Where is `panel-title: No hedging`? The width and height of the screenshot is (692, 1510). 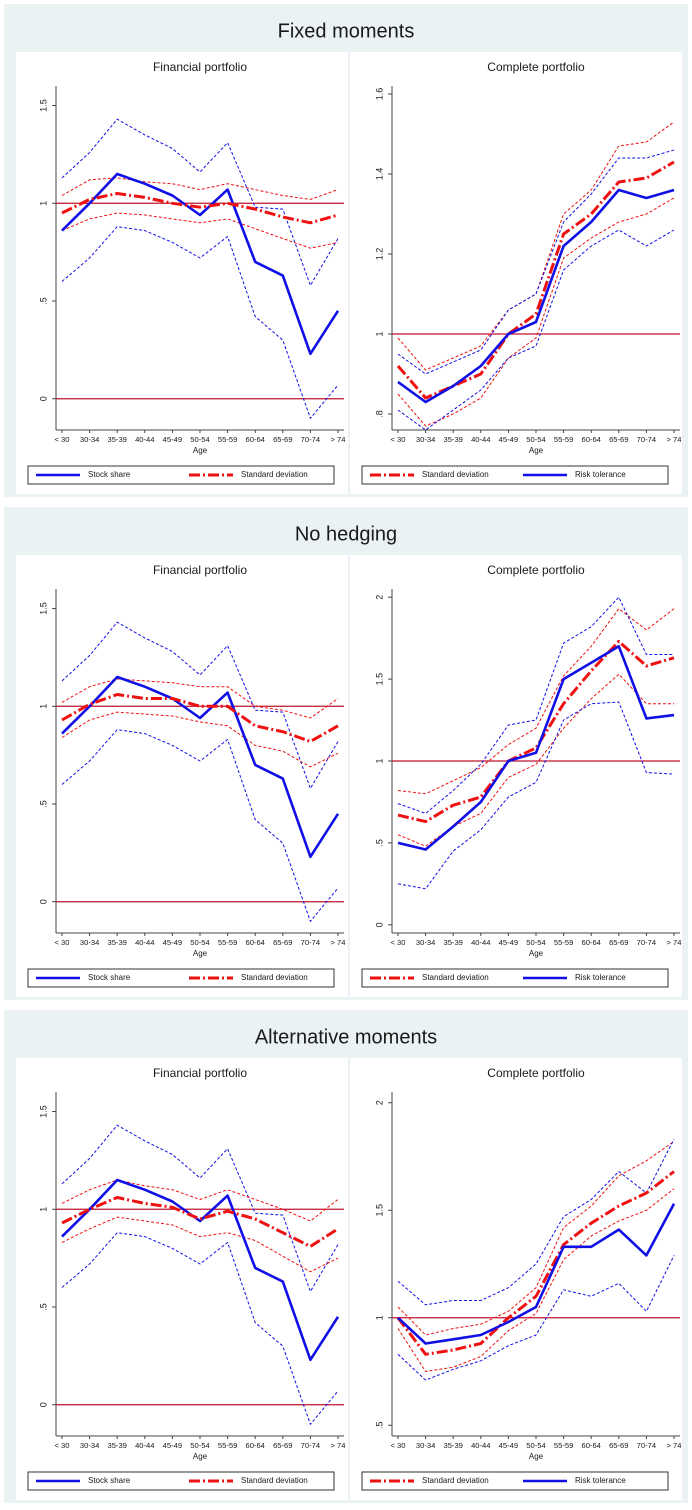 panel-title: No hedging is located at coordinates (346, 534).